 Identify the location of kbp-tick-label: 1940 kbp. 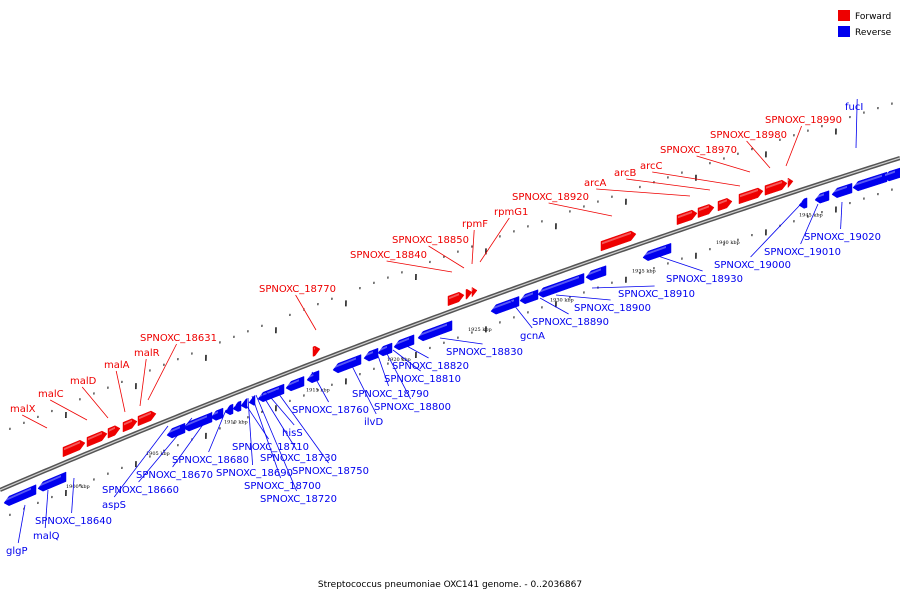
(728, 243).